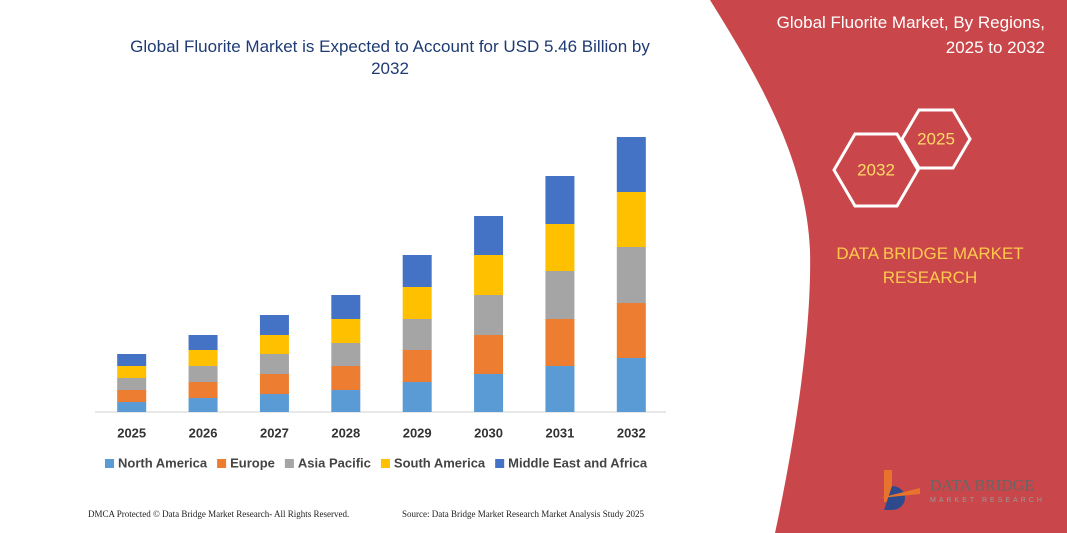 Image resolution: width=1067 pixels, height=533 pixels. What do you see at coordinates (578, 462) in the screenshot?
I see `legend-label: Middle East and Africa` at bounding box center [578, 462].